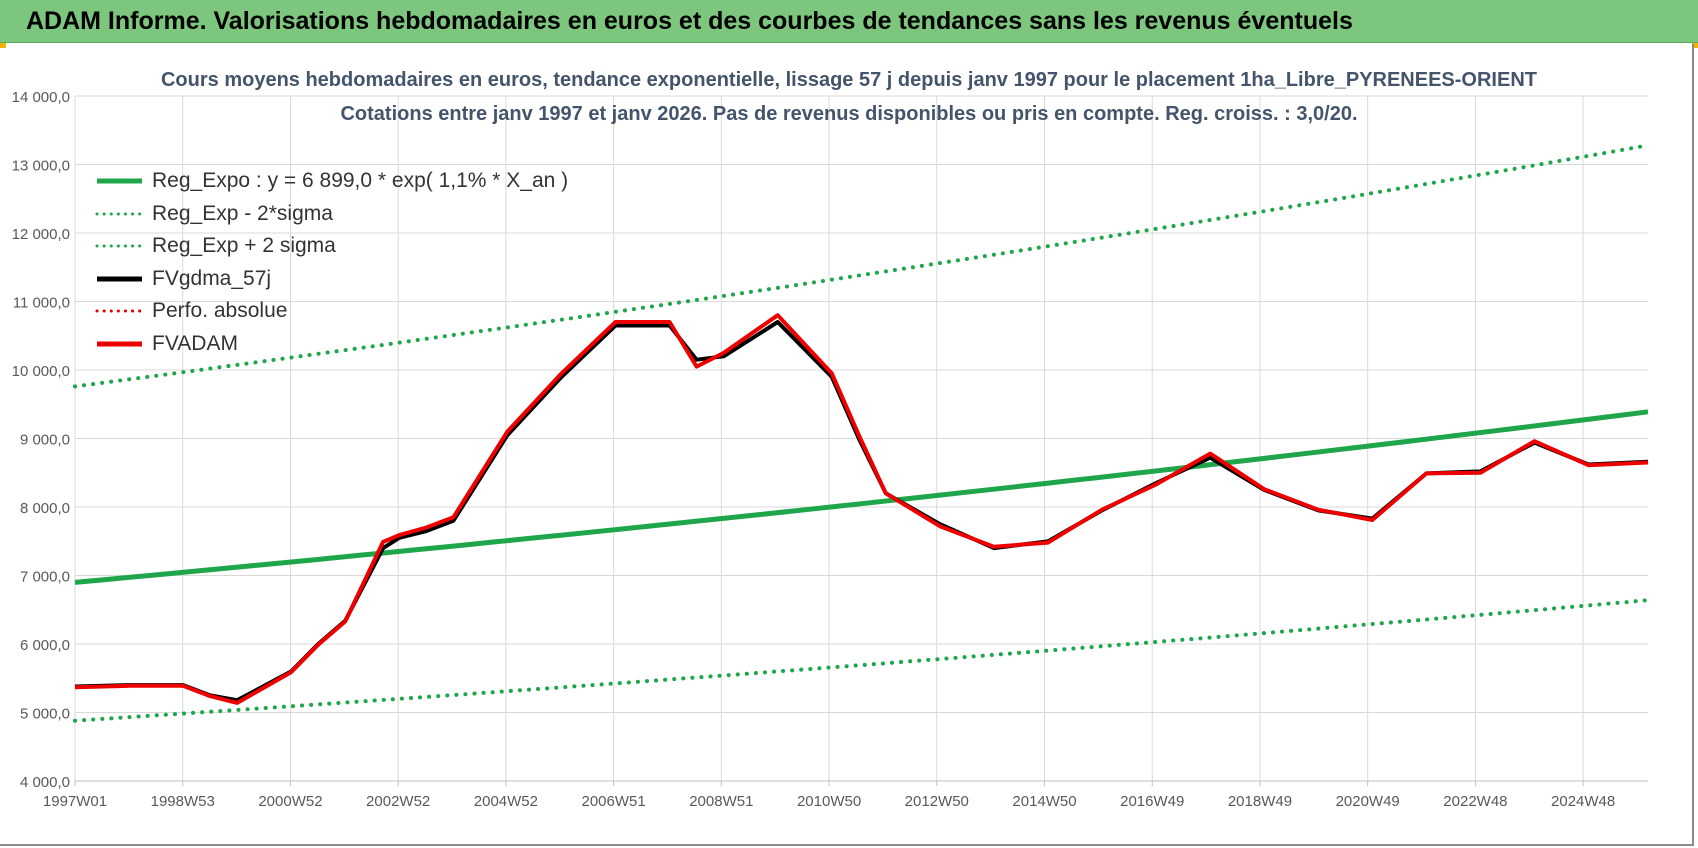  Describe the element at coordinates (1368, 801) in the screenshot. I see `x-tick-label: 2020W49` at that location.